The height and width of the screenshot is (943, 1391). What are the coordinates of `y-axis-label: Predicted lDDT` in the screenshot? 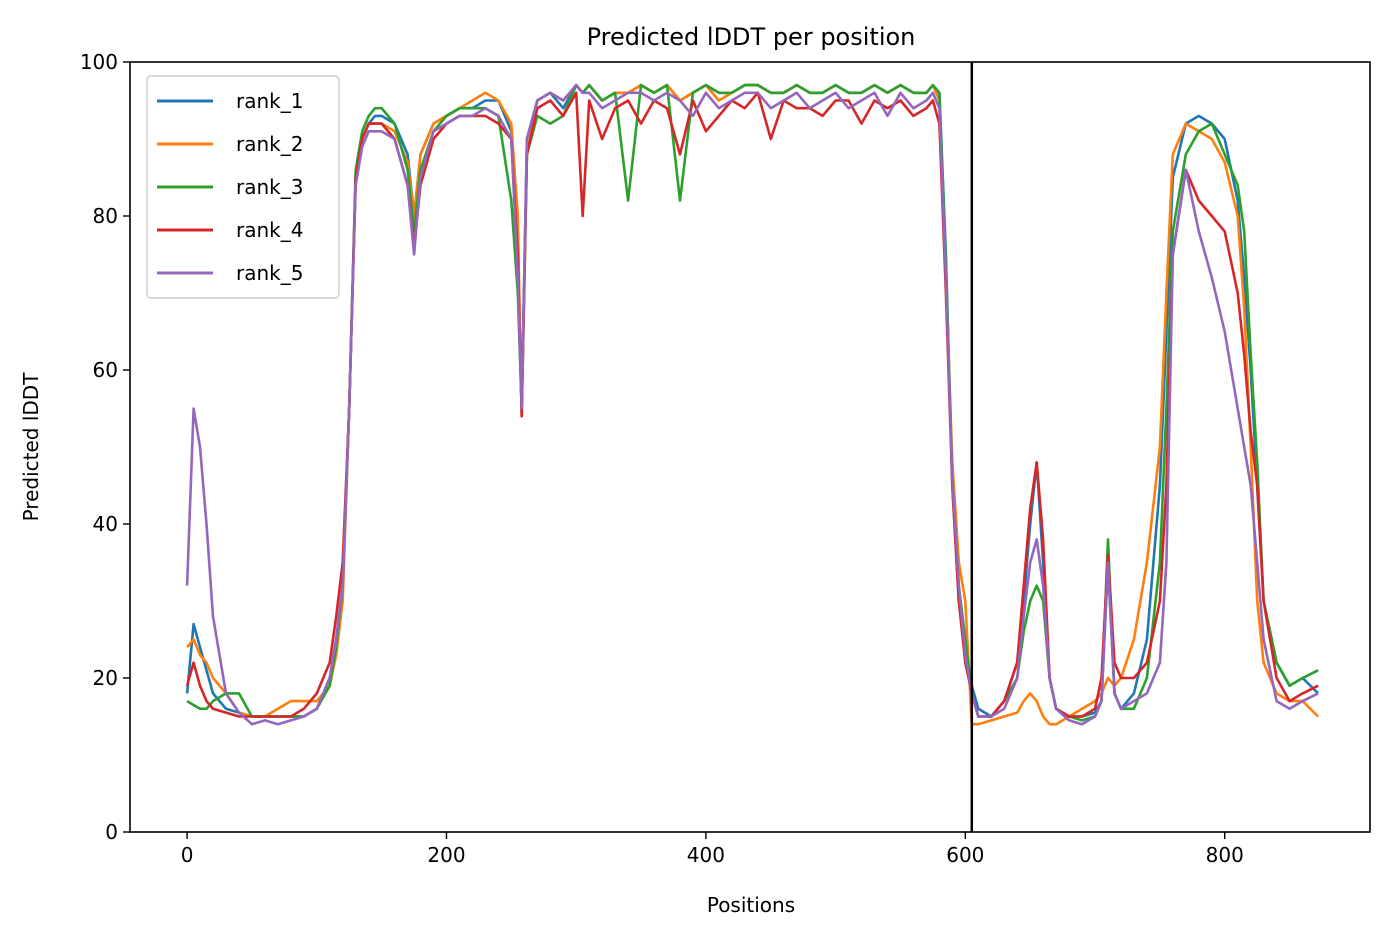 It's located at (31, 447).